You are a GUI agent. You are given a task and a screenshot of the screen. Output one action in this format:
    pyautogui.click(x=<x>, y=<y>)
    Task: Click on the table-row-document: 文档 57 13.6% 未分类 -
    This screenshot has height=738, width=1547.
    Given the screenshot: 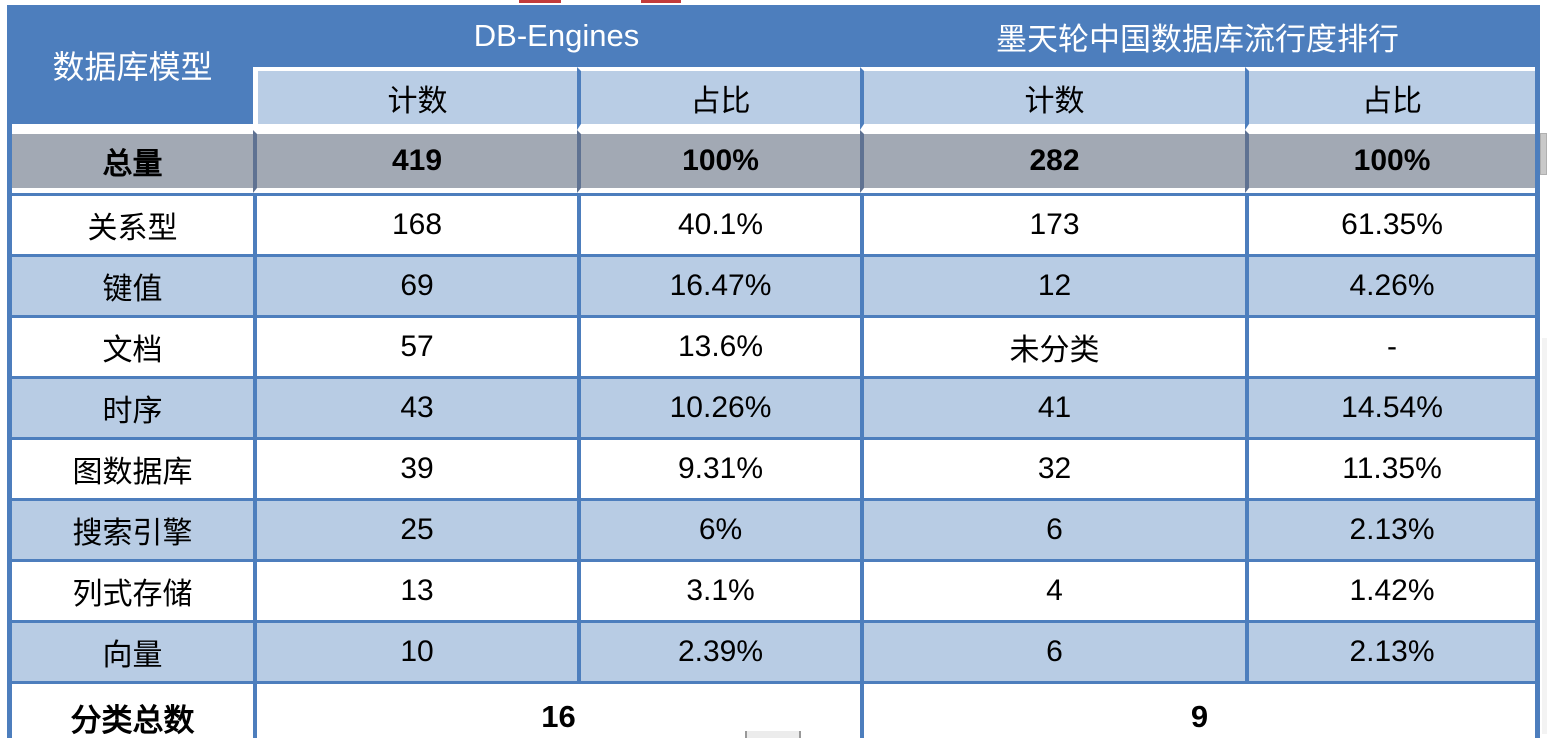 What is the action you would take?
    pyautogui.click(x=774, y=345)
    